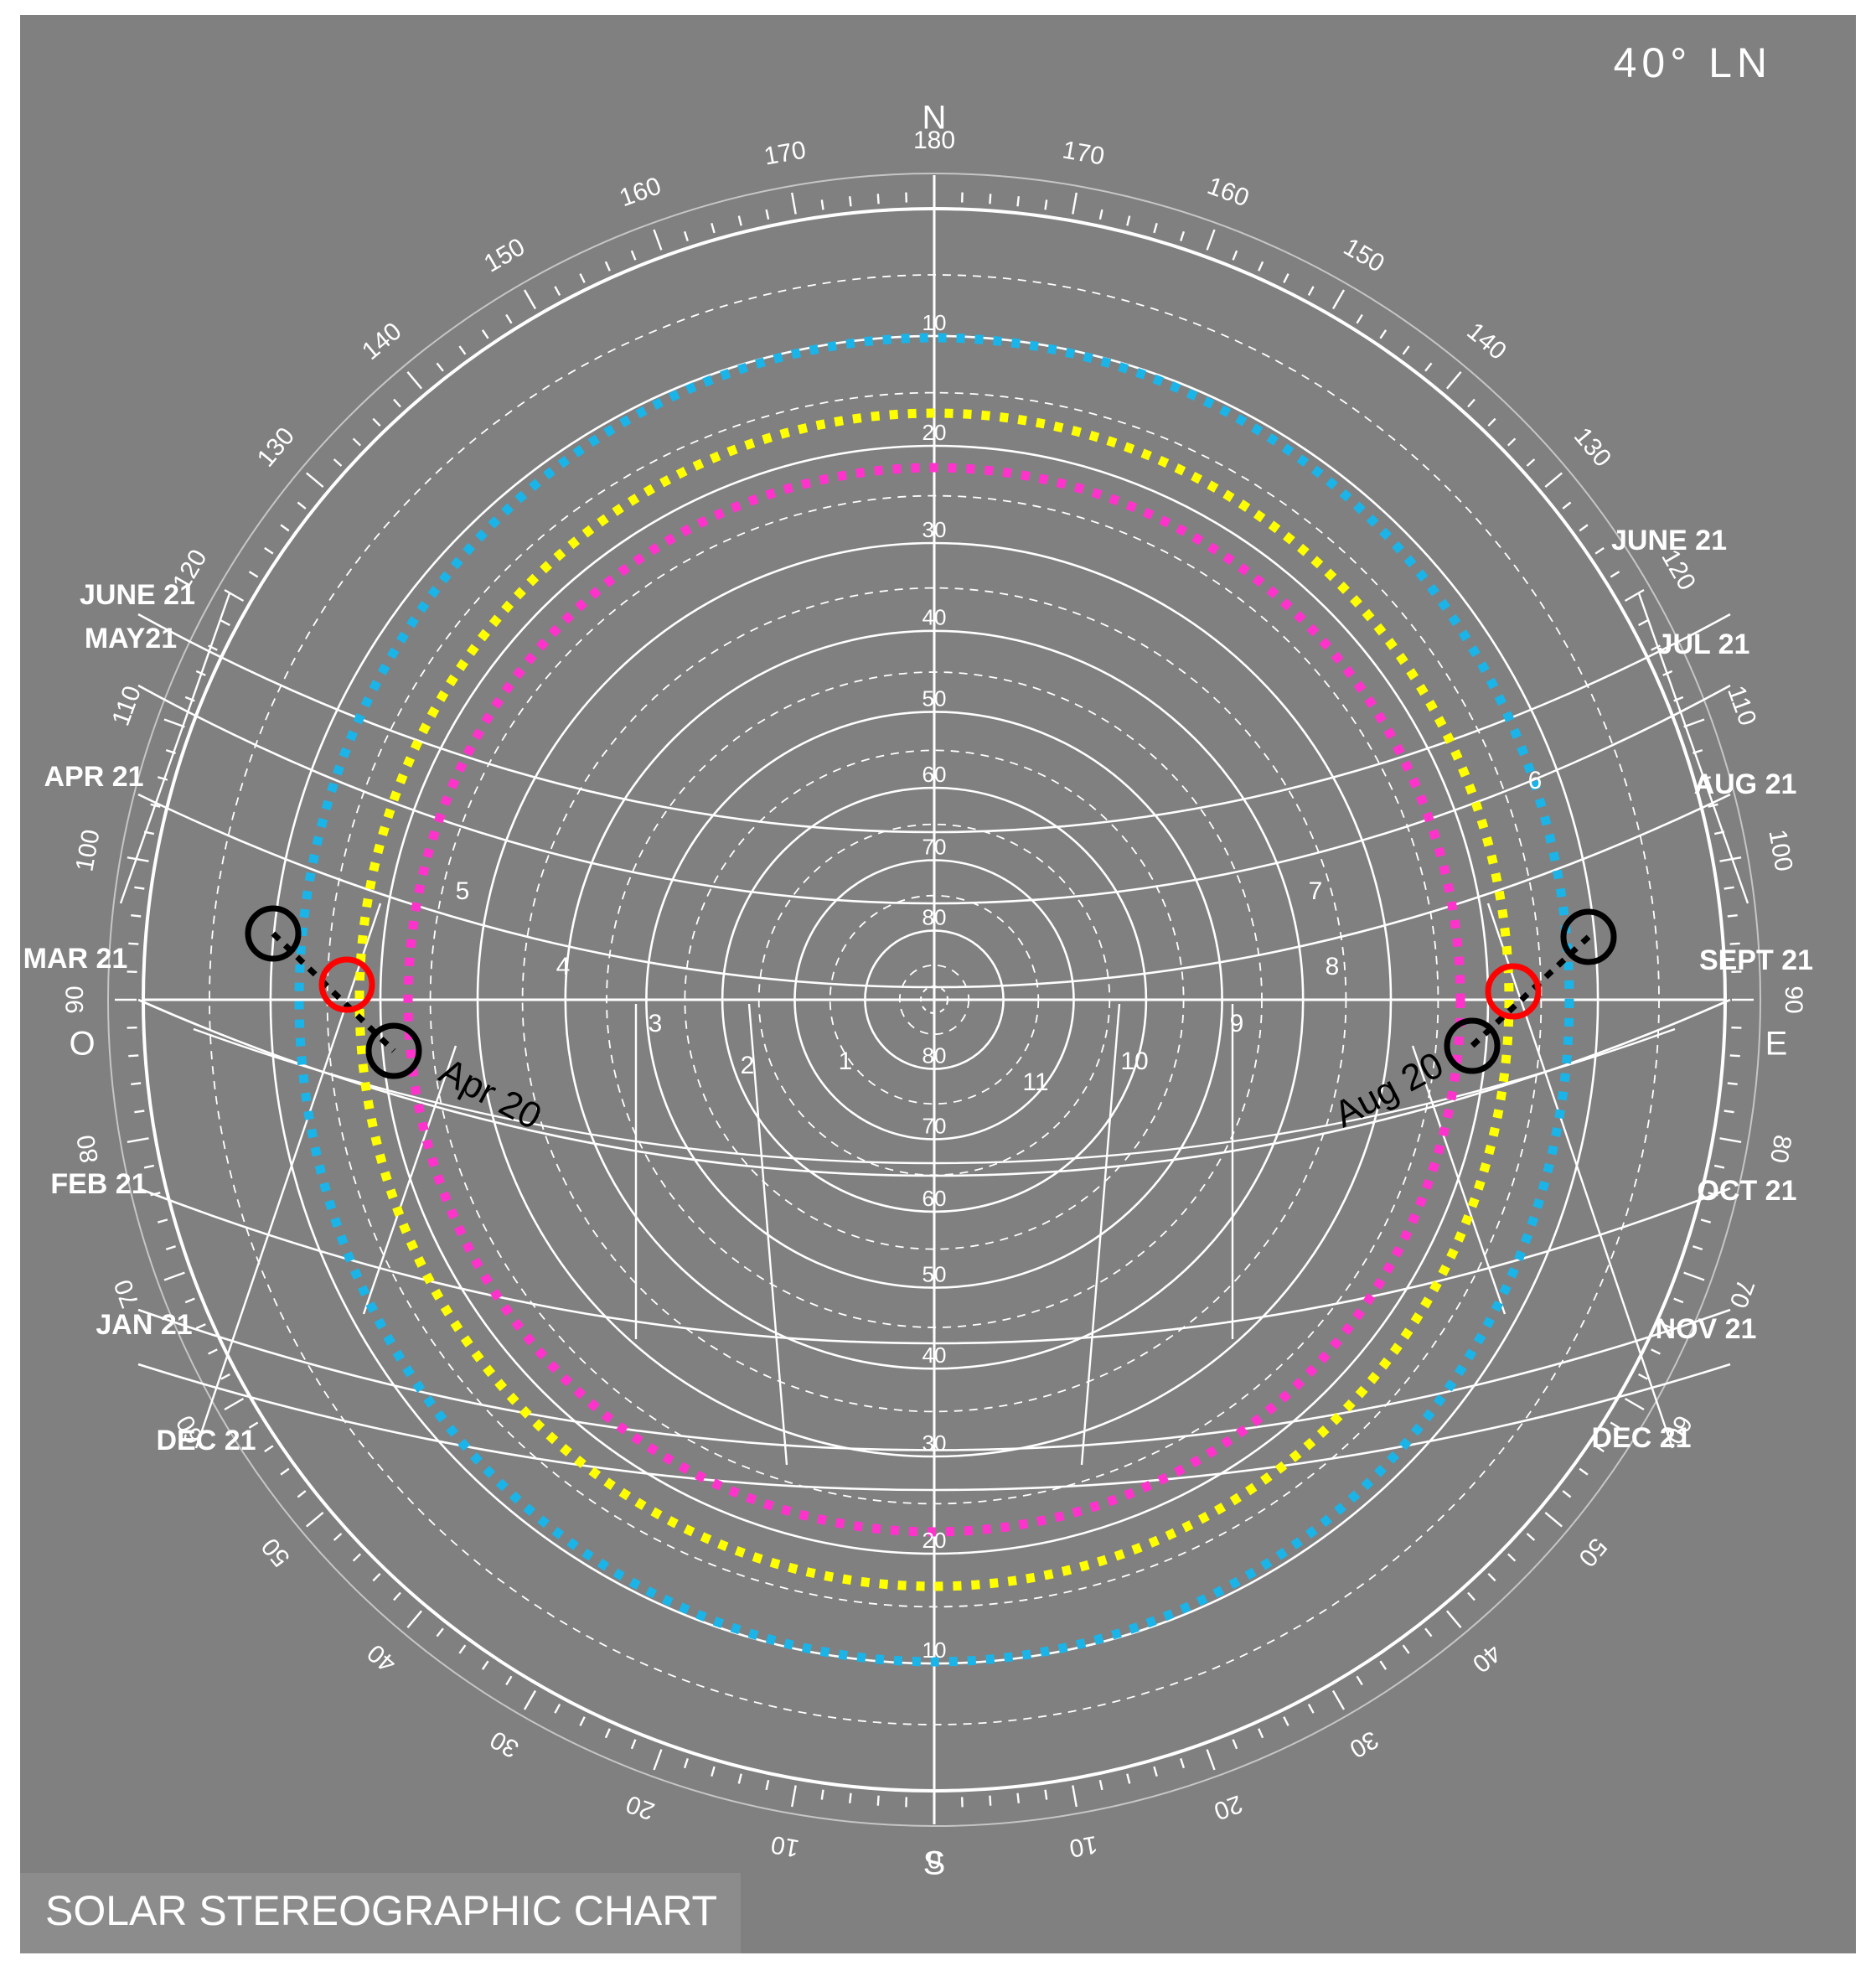  Describe the element at coordinates (393, 1050) in the screenshot. I see `black-marker-circle` at that location.